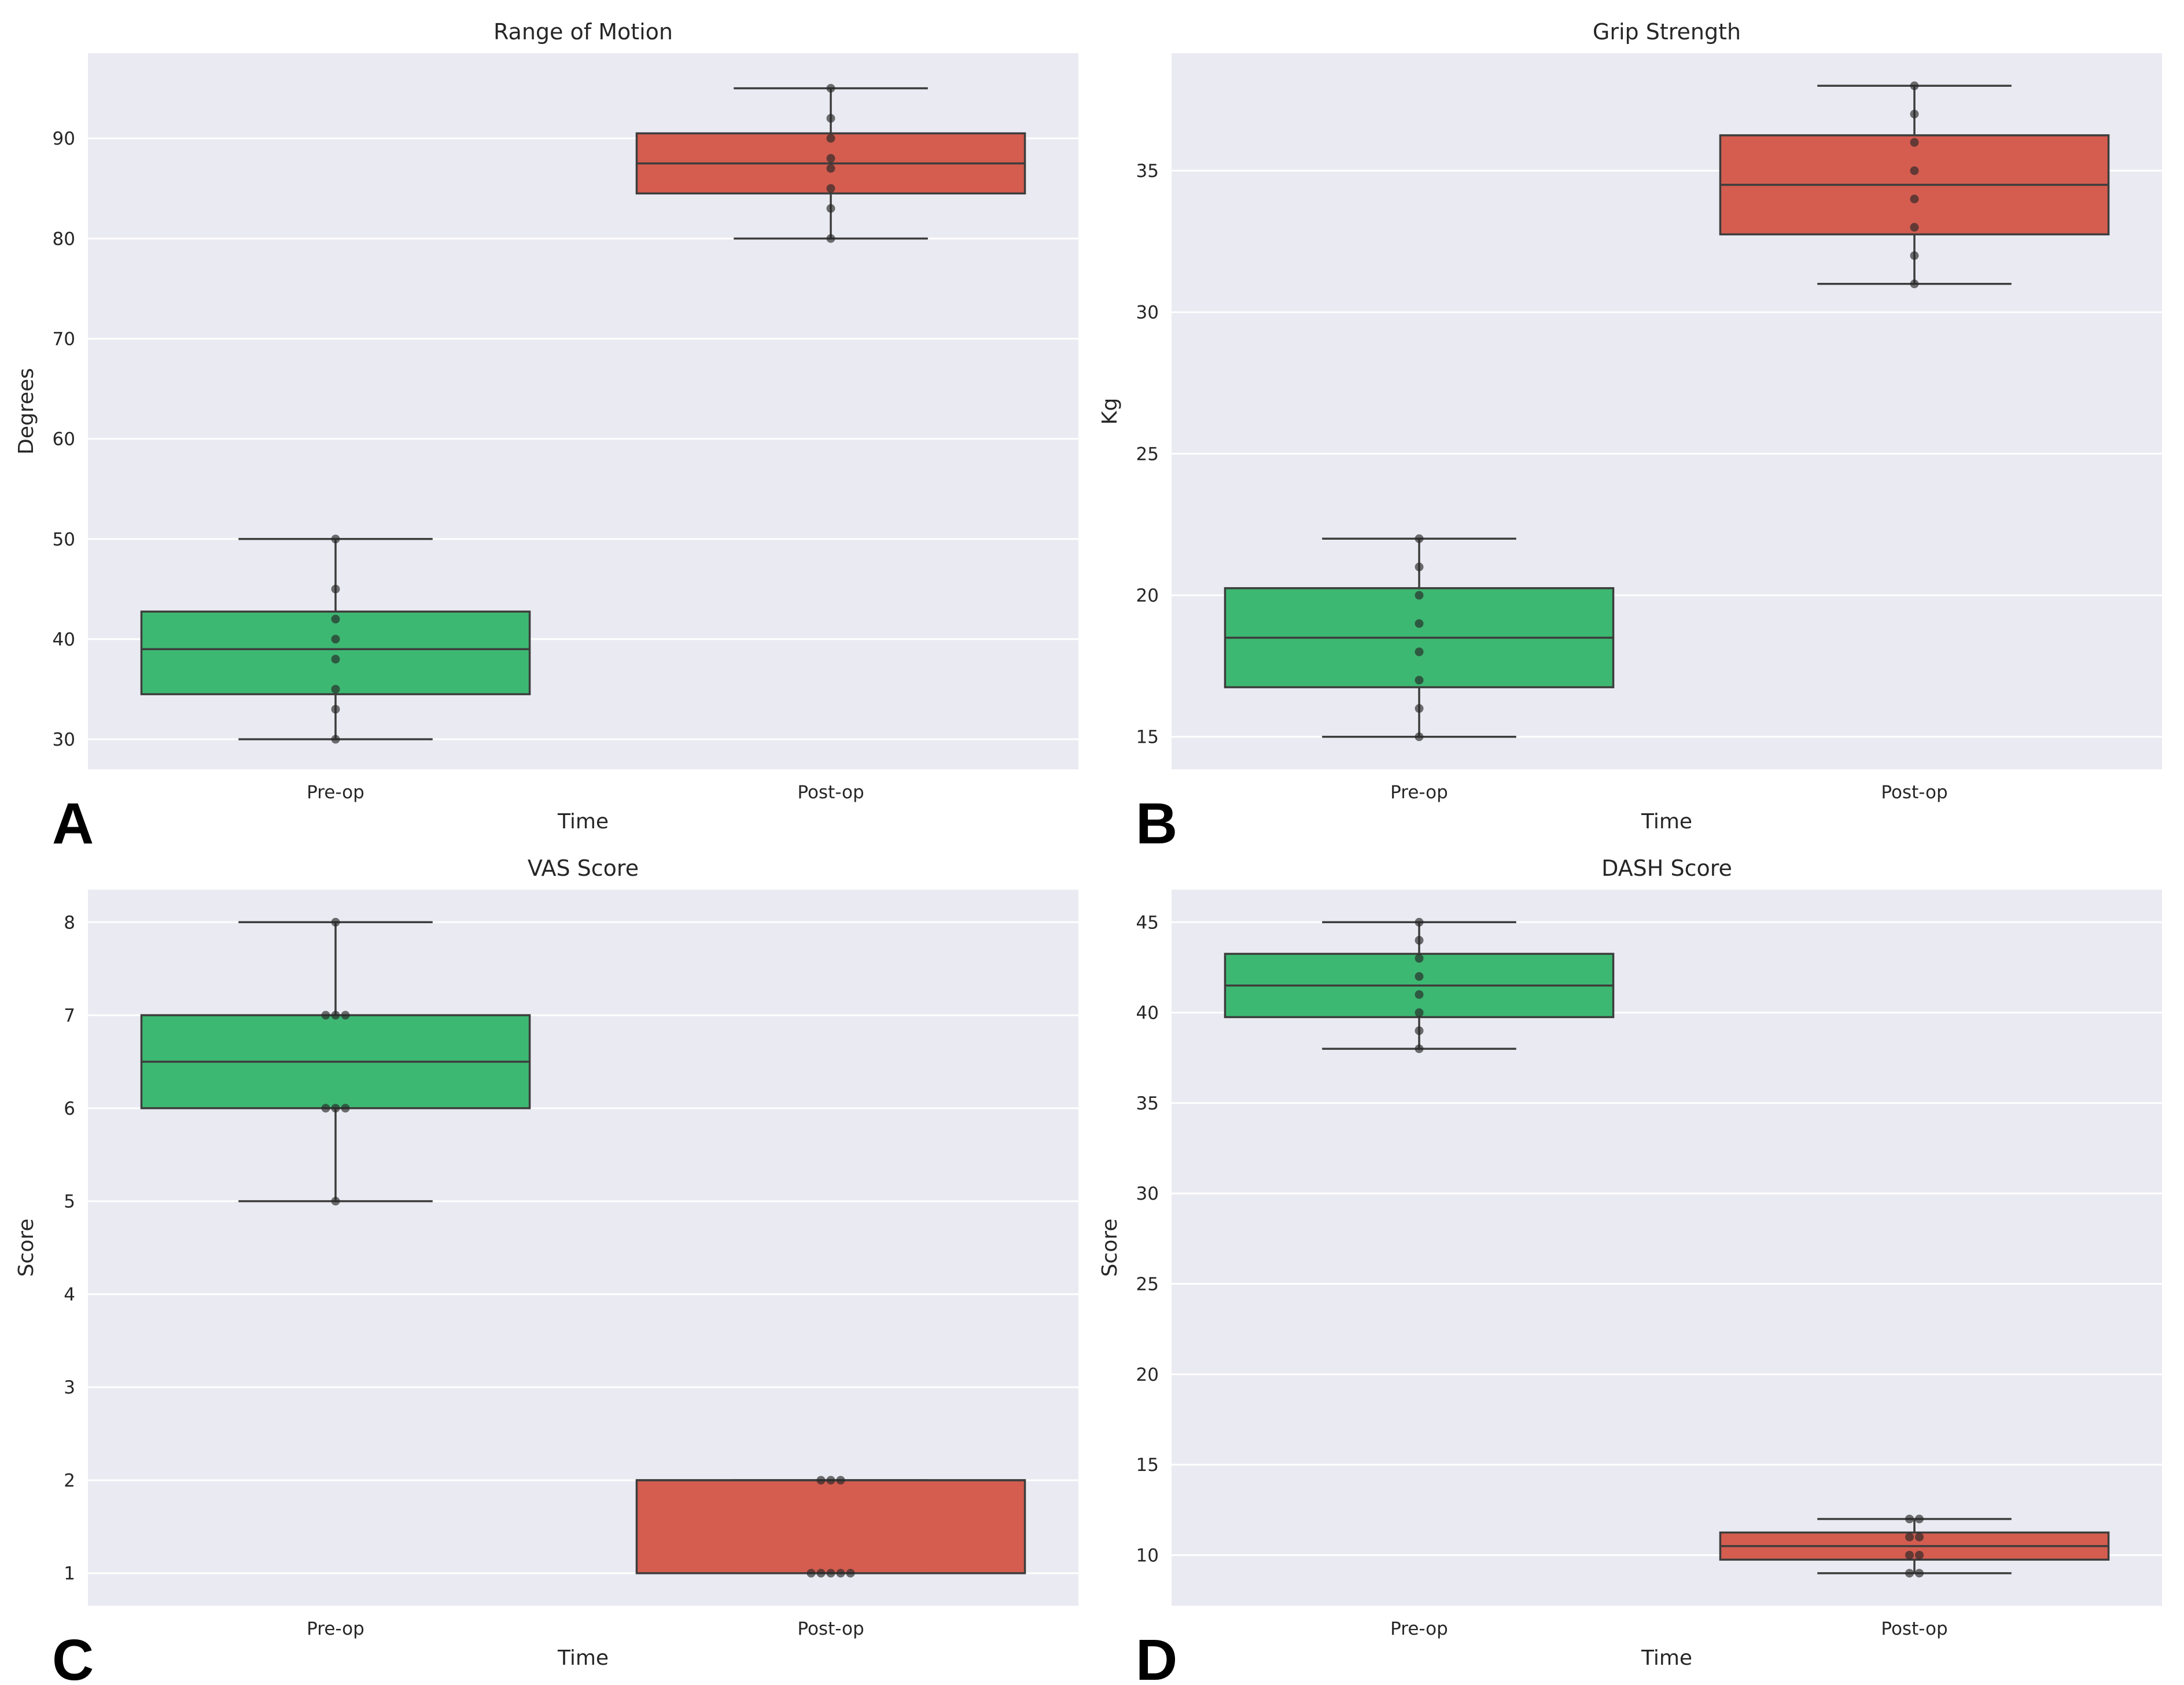  What do you see at coordinates (69, 1108) in the screenshot?
I see `y-tick-label: 6` at bounding box center [69, 1108].